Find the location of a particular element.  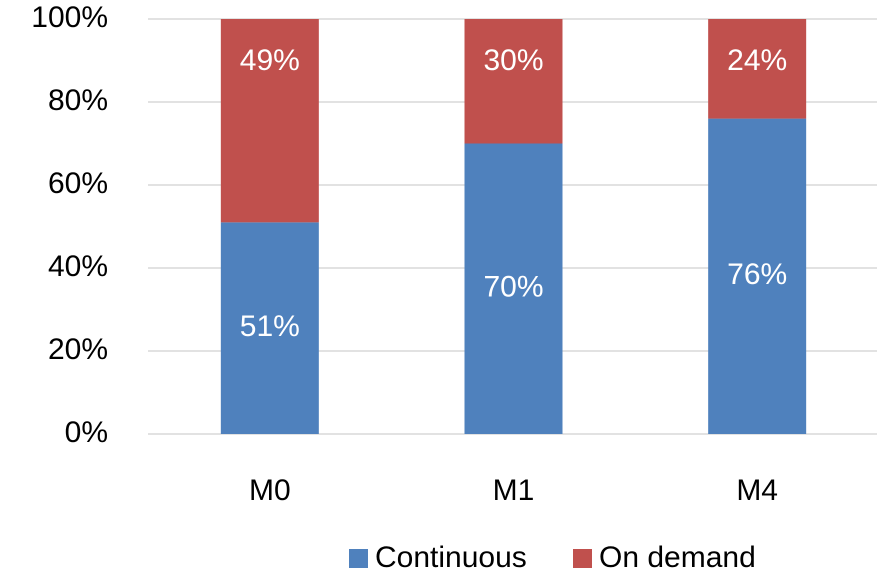

data-label: 70% is located at coordinates (513, 287).